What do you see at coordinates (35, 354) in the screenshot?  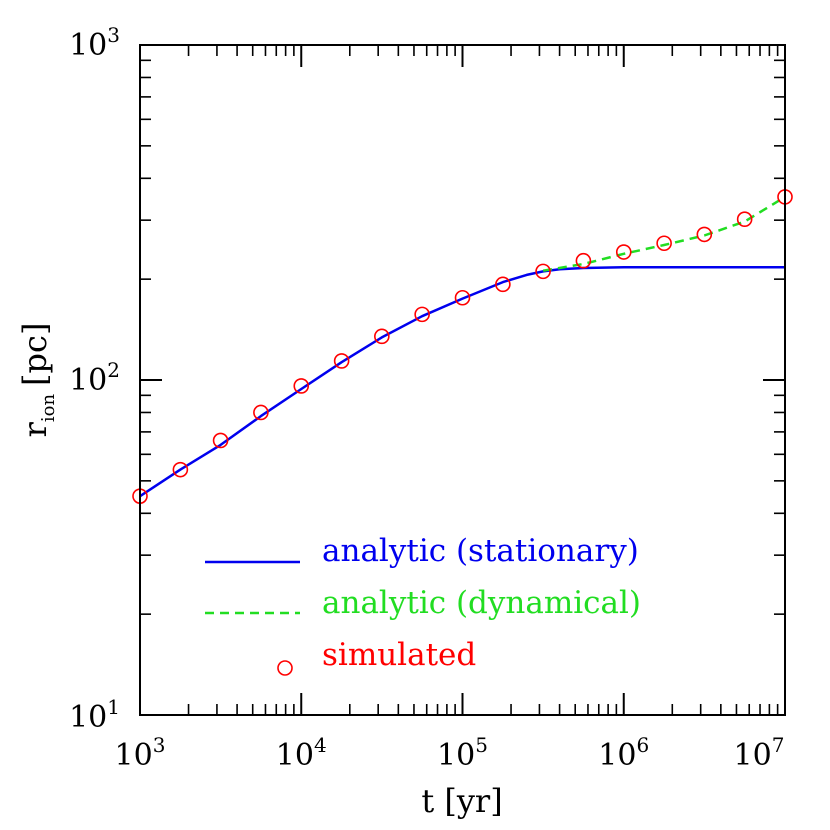 I see `y-axis-label-unit: [pc]` at bounding box center [35, 354].